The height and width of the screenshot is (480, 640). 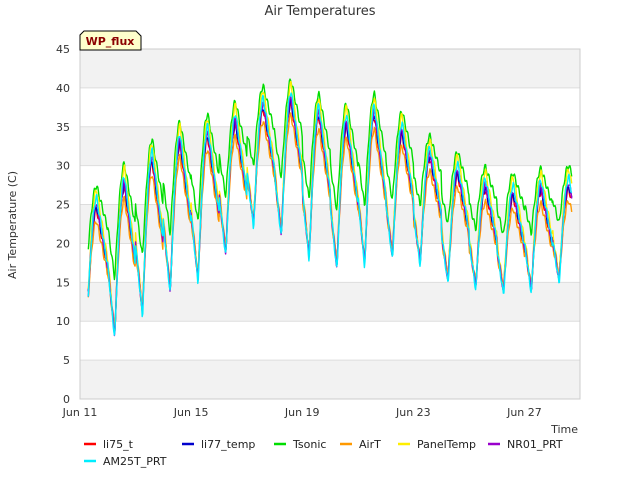 I want to click on chart-title: Air Temperatures, so click(x=319, y=11).